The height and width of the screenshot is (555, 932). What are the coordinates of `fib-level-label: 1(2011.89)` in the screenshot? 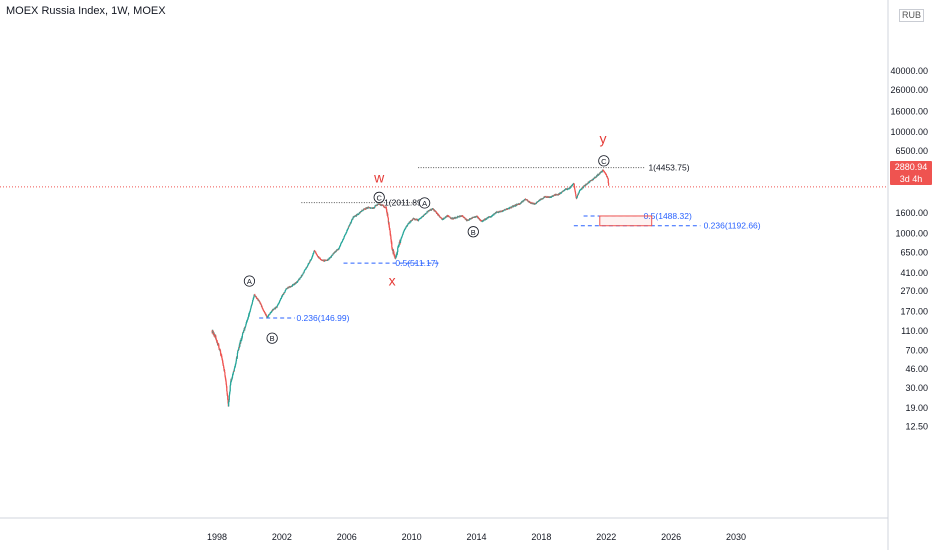 It's located at (404, 203).